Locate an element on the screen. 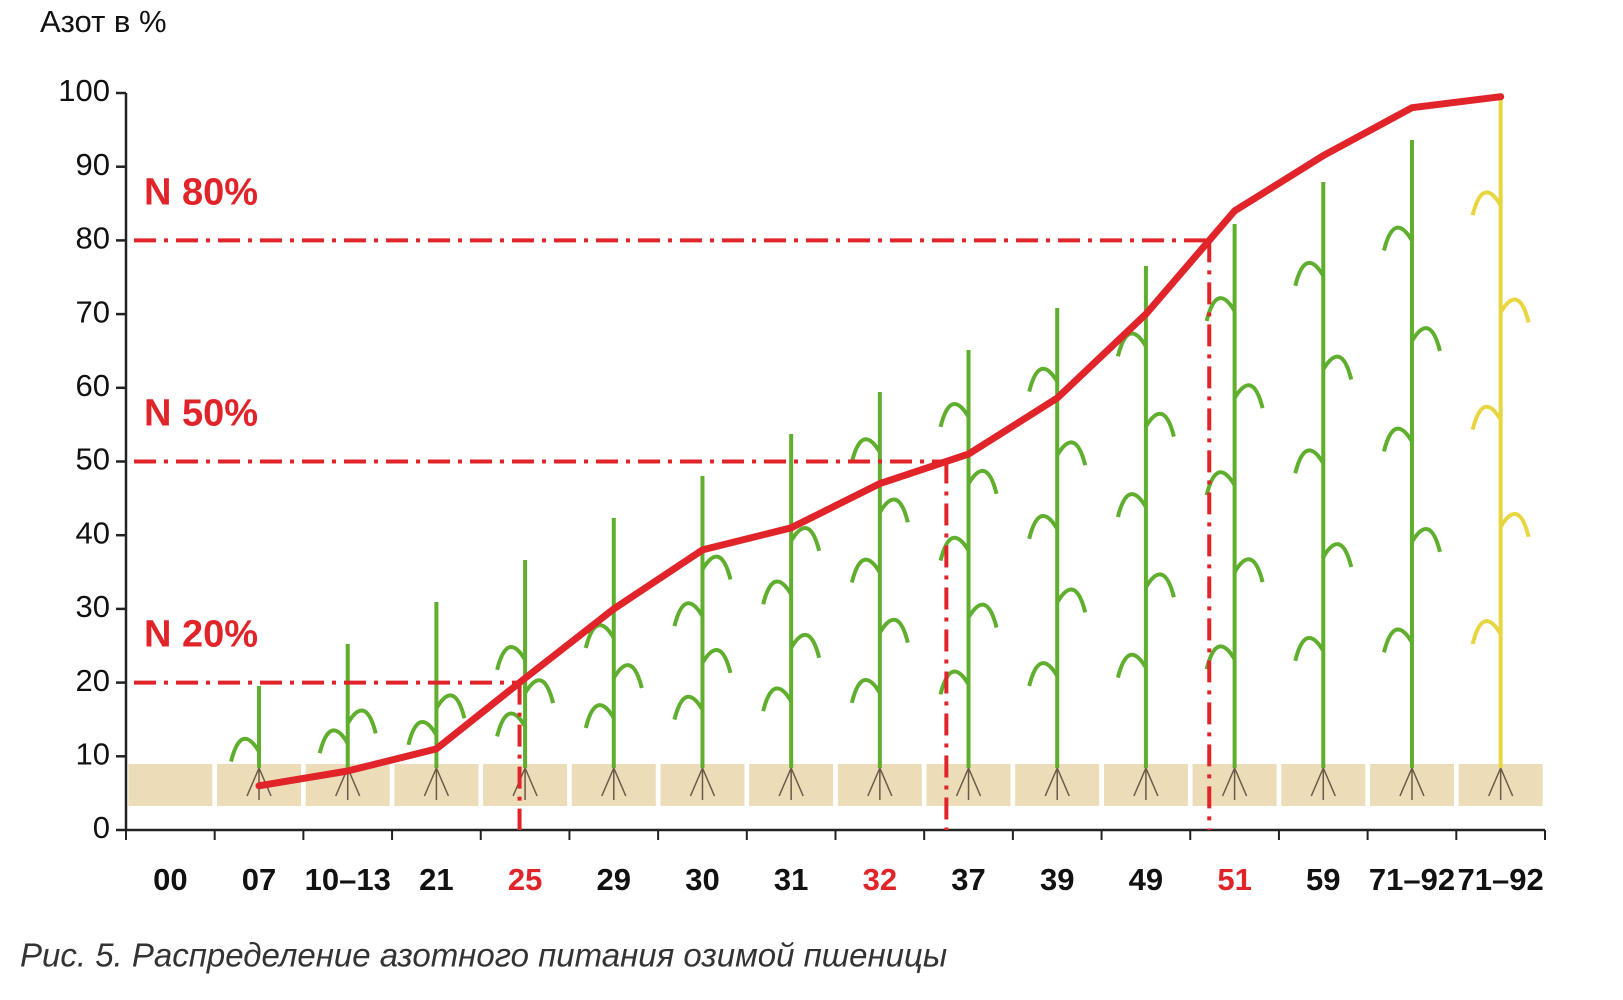 This screenshot has height=1000, width=1623. y-tick-label: 90 is located at coordinates (93, 164).